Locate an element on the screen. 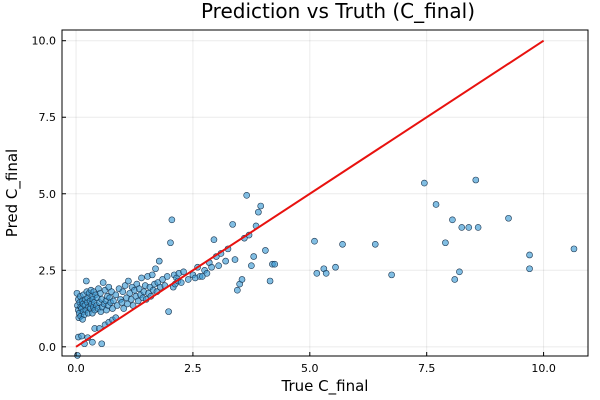 The width and height of the screenshot is (600, 400). y-tick-label: 0.0 is located at coordinates (48, 347).